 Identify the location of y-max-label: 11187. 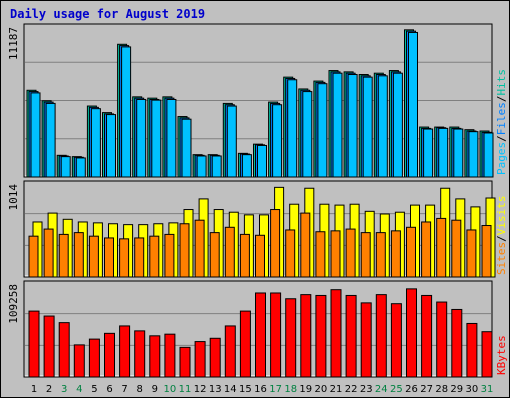
(13, 43).